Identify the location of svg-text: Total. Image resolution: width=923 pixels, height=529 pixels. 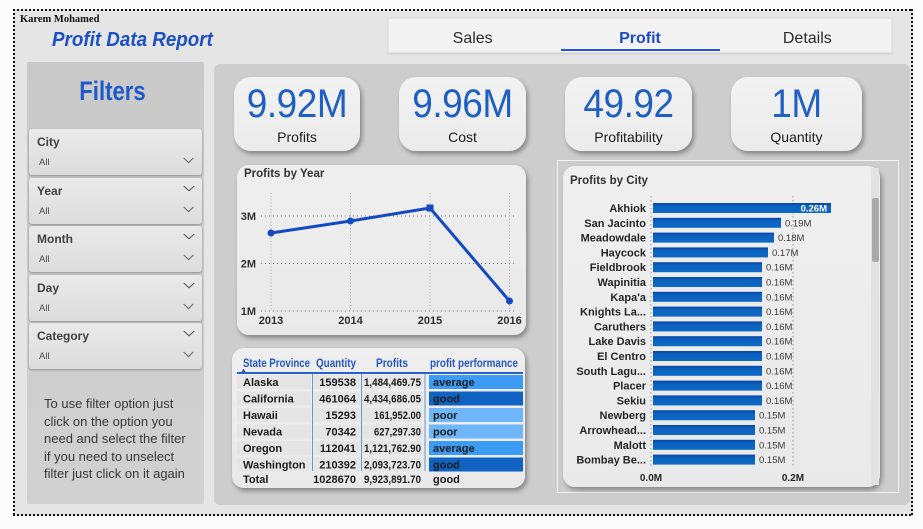
(255, 480).